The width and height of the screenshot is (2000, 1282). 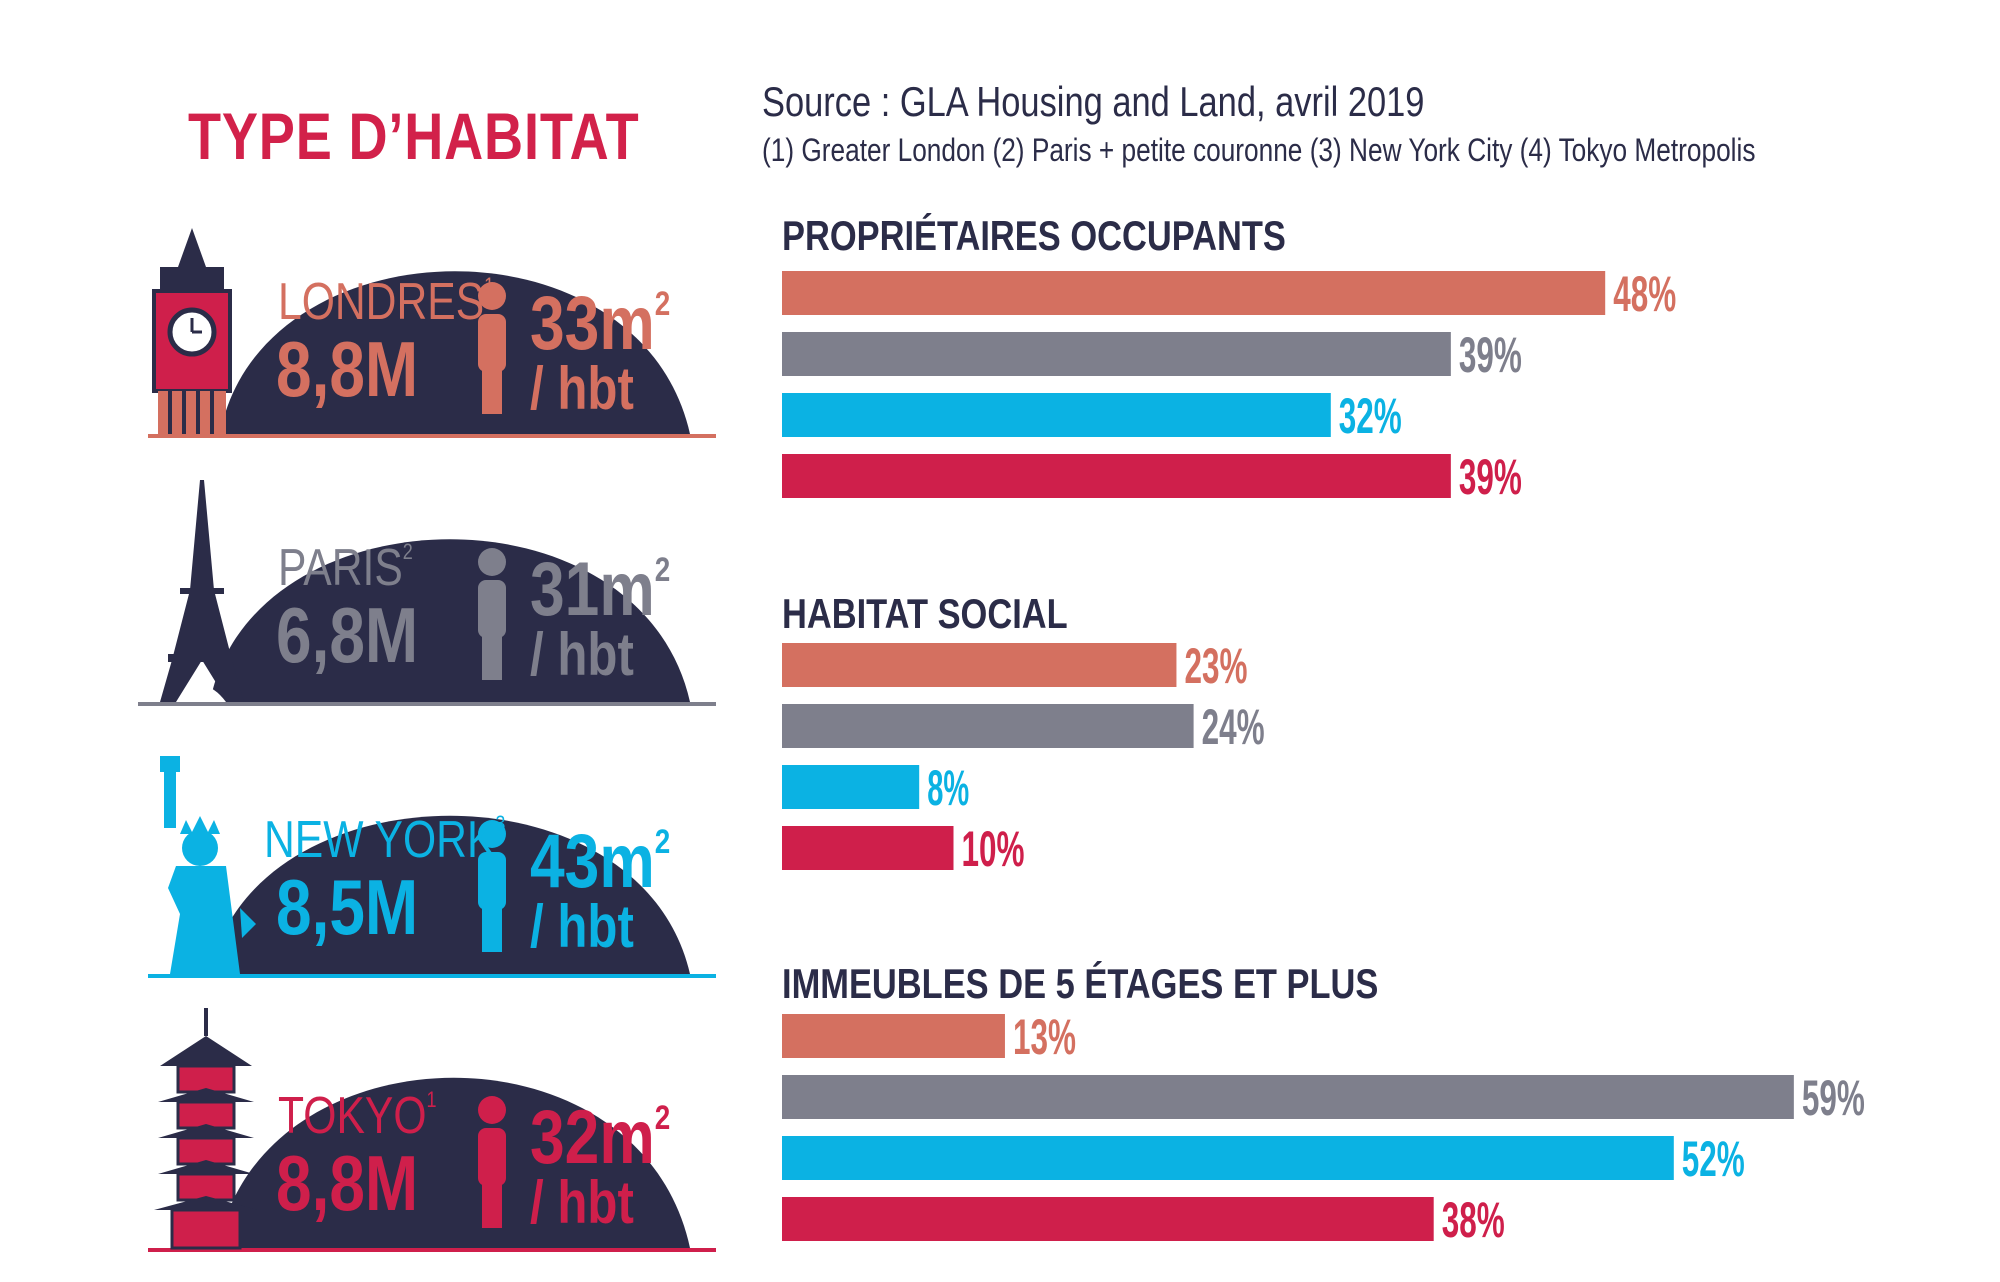 What do you see at coordinates (1490, 355) in the screenshot?
I see `bar-label-1-paris: 39%` at bounding box center [1490, 355].